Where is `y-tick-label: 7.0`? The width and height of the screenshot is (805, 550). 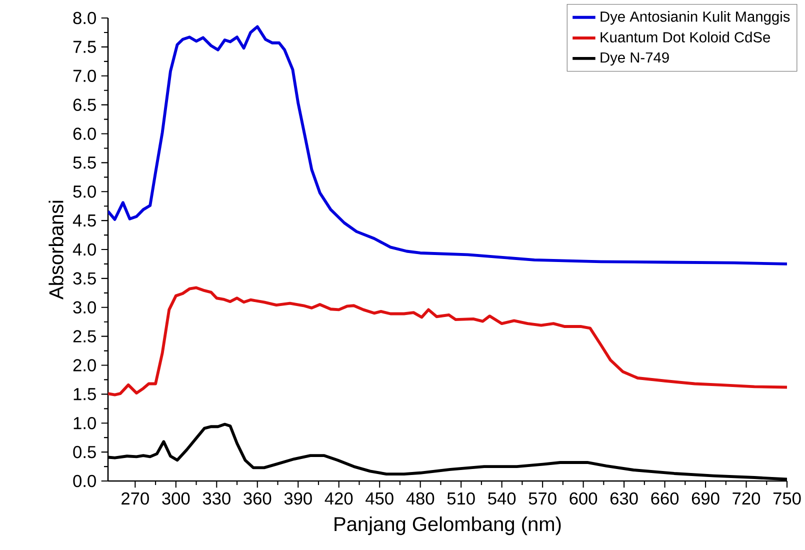
y-tick-label: 7.0 is located at coordinates (84, 76).